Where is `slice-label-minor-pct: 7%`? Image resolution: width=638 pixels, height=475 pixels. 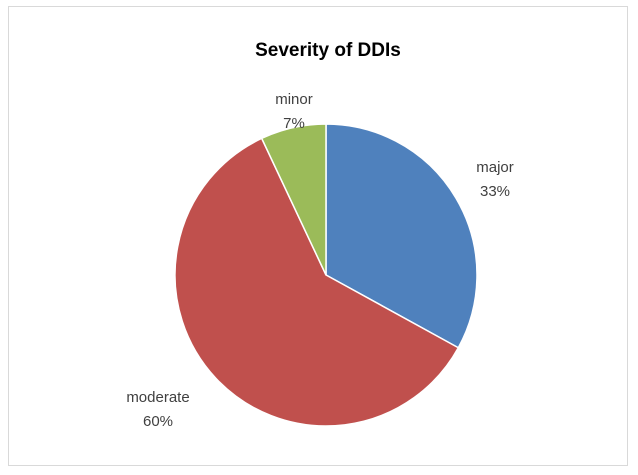 slice-label-minor-pct: 7% is located at coordinates (294, 123).